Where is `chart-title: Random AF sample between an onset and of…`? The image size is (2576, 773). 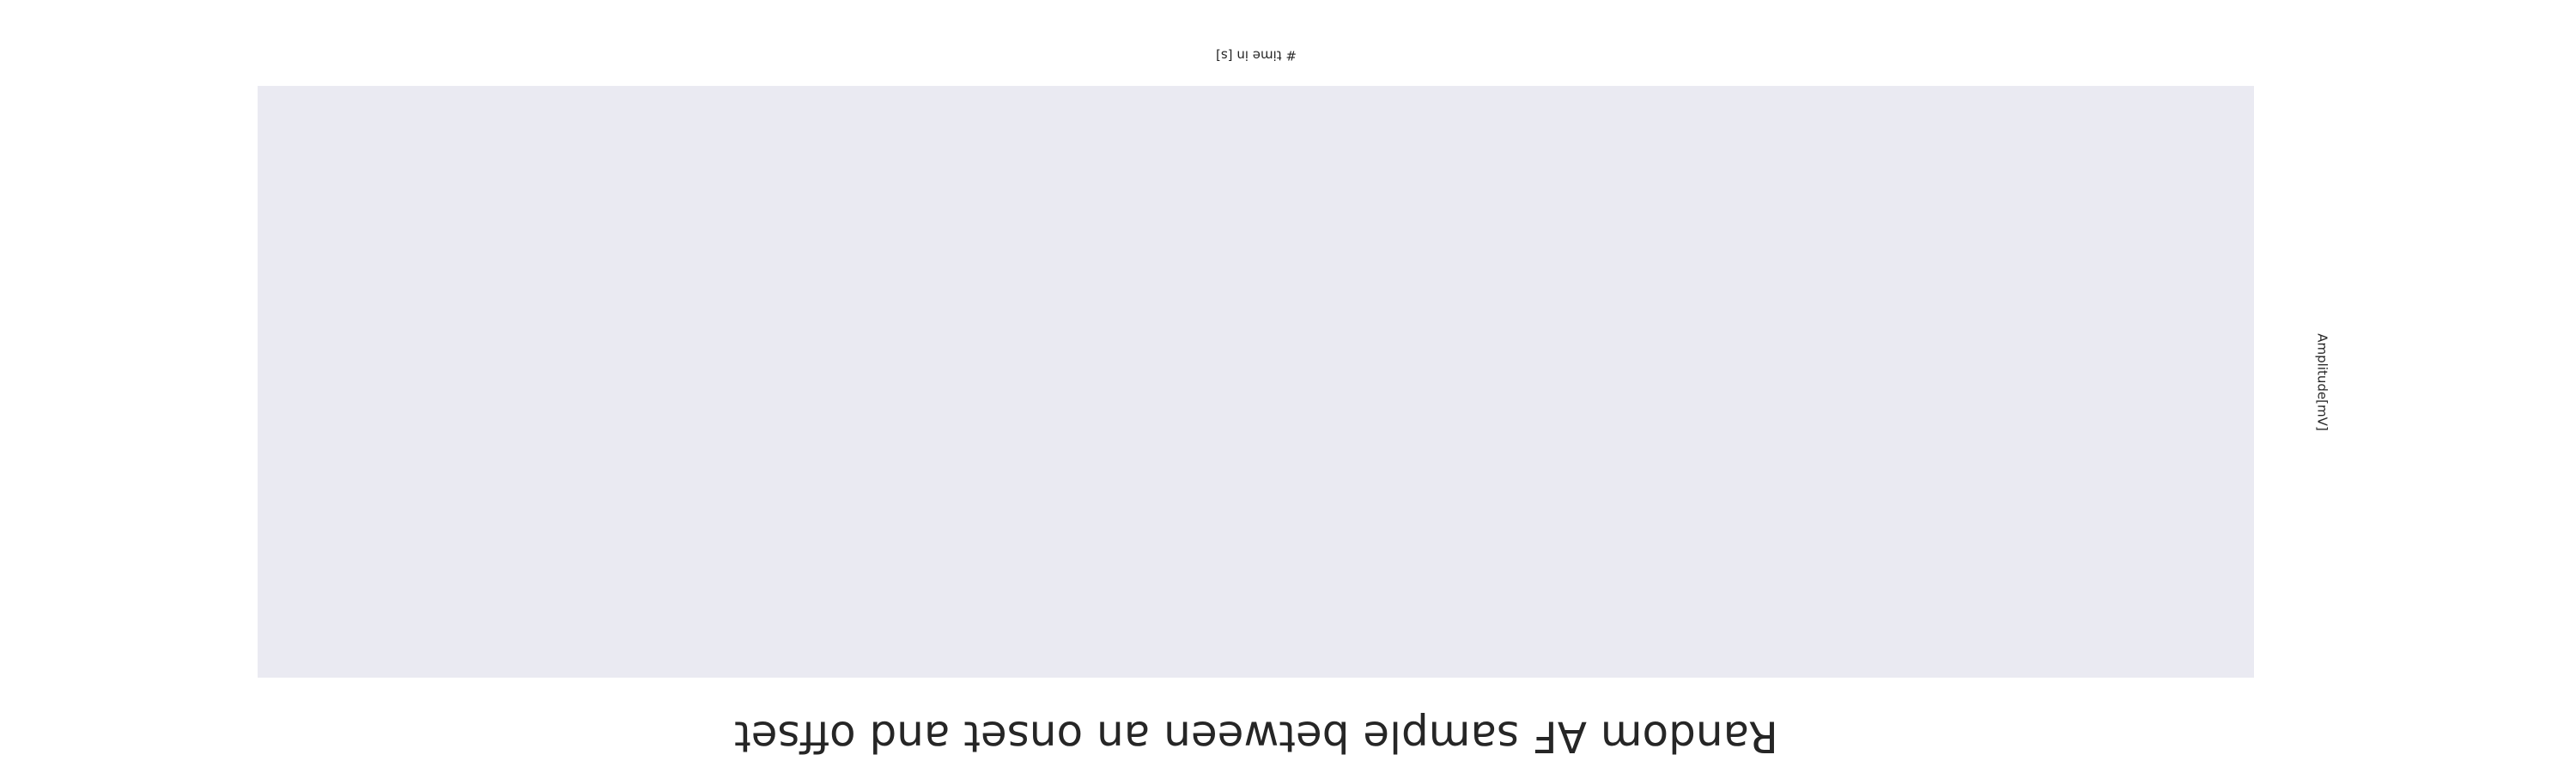
chart-title: Random AF sample between an onset and of… is located at coordinates (1256, 737).